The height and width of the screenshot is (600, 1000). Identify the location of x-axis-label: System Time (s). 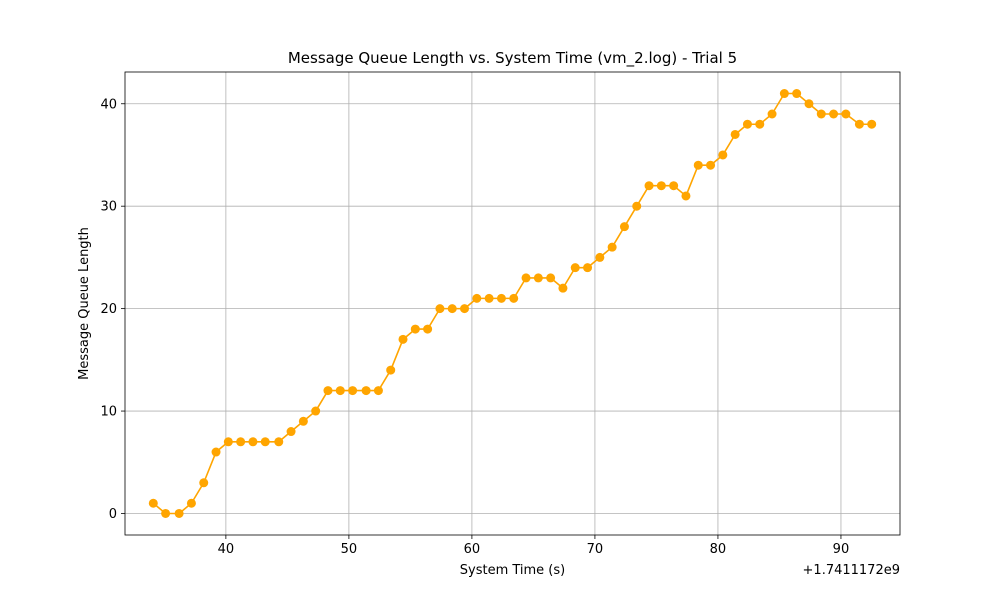
(512, 570).